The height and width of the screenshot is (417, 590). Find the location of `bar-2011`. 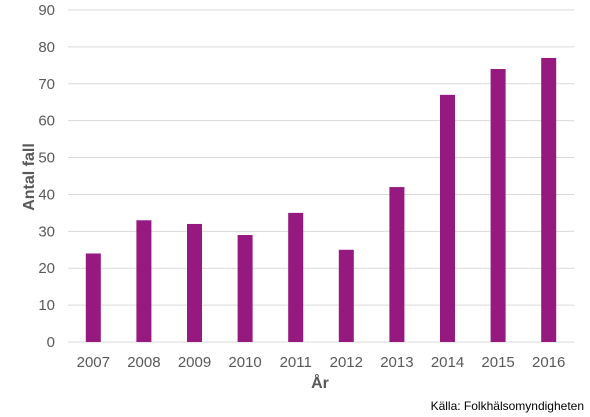

bar-2011 is located at coordinates (296, 277).